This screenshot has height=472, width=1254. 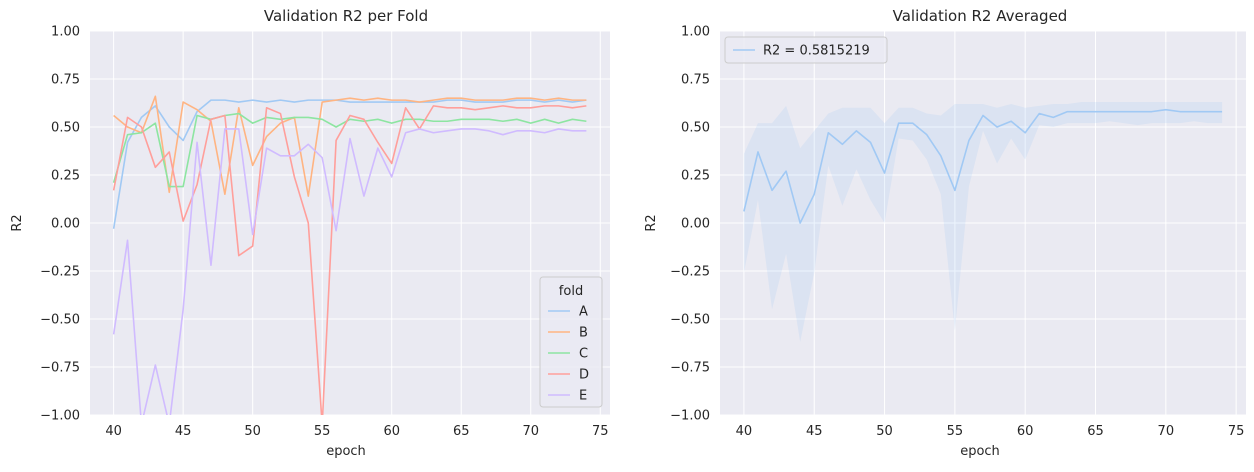 What do you see at coordinates (583, 333) in the screenshot?
I see `legend-entry: B` at bounding box center [583, 333].